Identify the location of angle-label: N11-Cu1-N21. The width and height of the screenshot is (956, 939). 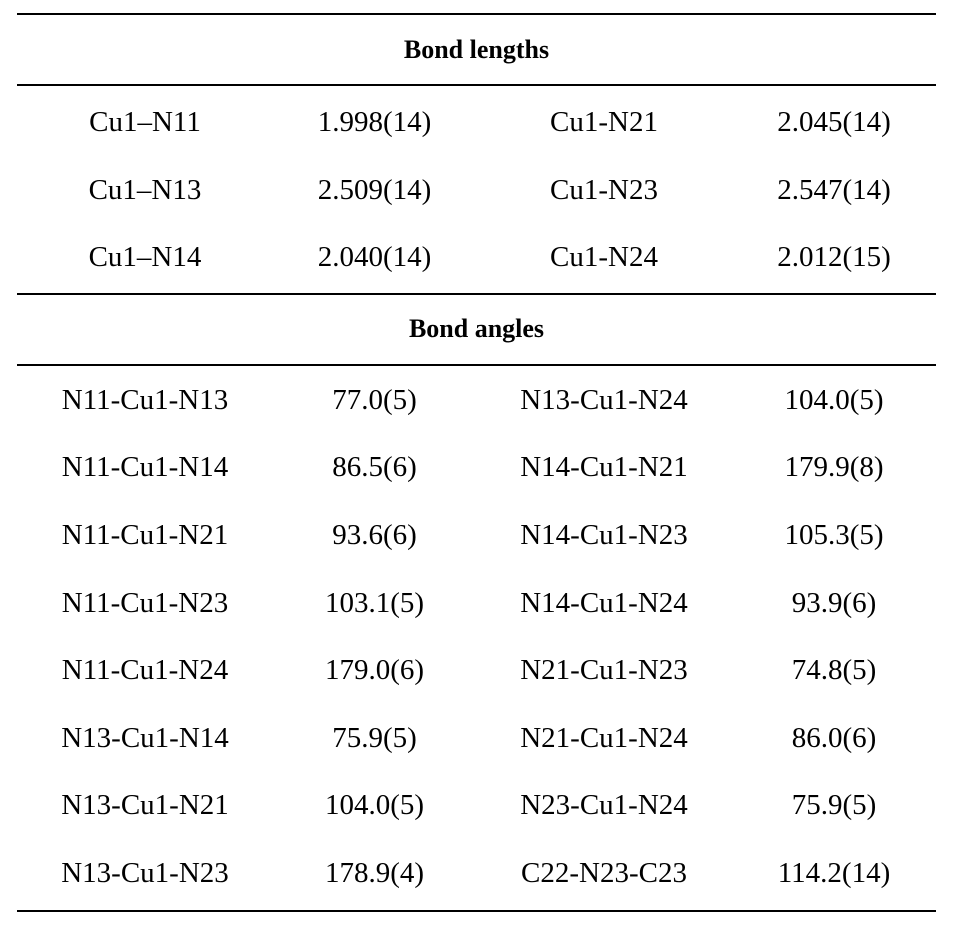
(145, 534).